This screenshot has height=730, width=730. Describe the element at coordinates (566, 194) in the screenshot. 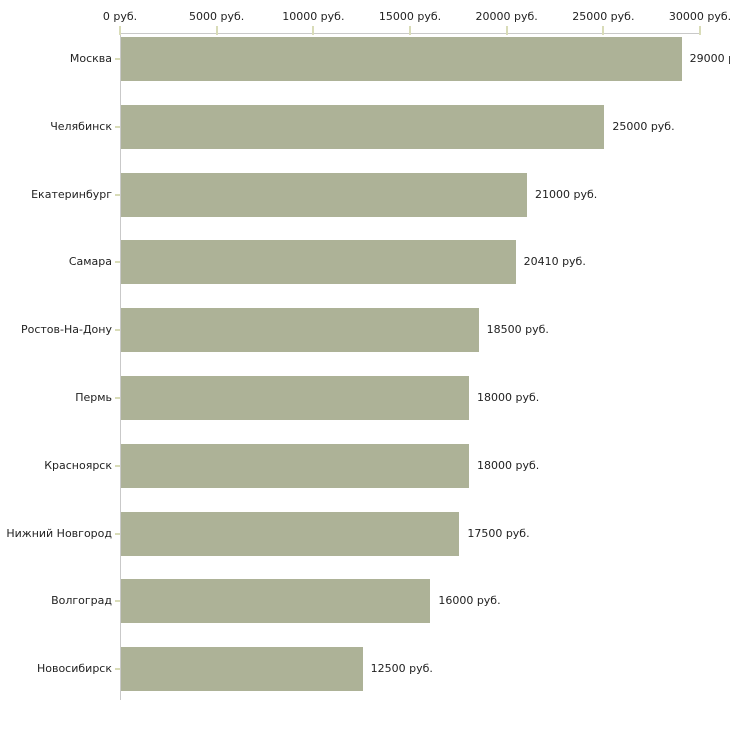

I see `value-label: 21000 руб.` at that location.